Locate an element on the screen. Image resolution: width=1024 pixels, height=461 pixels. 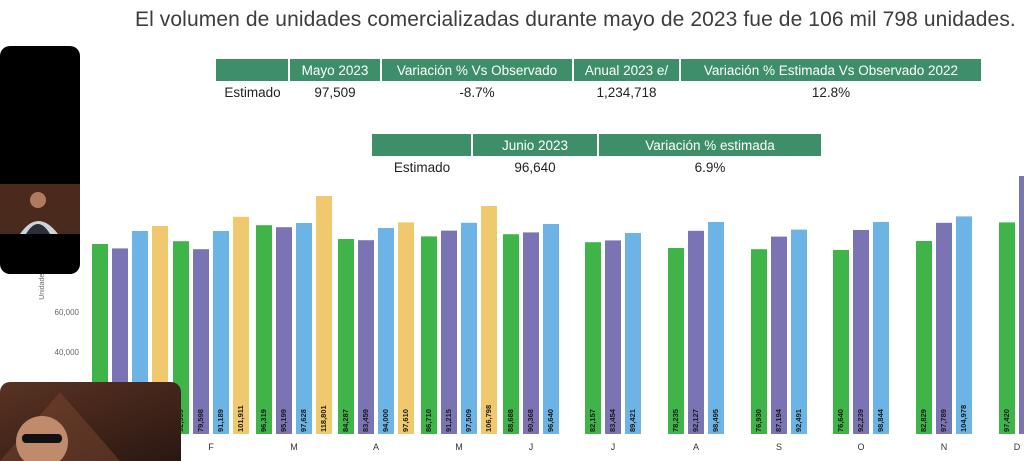
participant-video-bottom is located at coordinates (90, 421).